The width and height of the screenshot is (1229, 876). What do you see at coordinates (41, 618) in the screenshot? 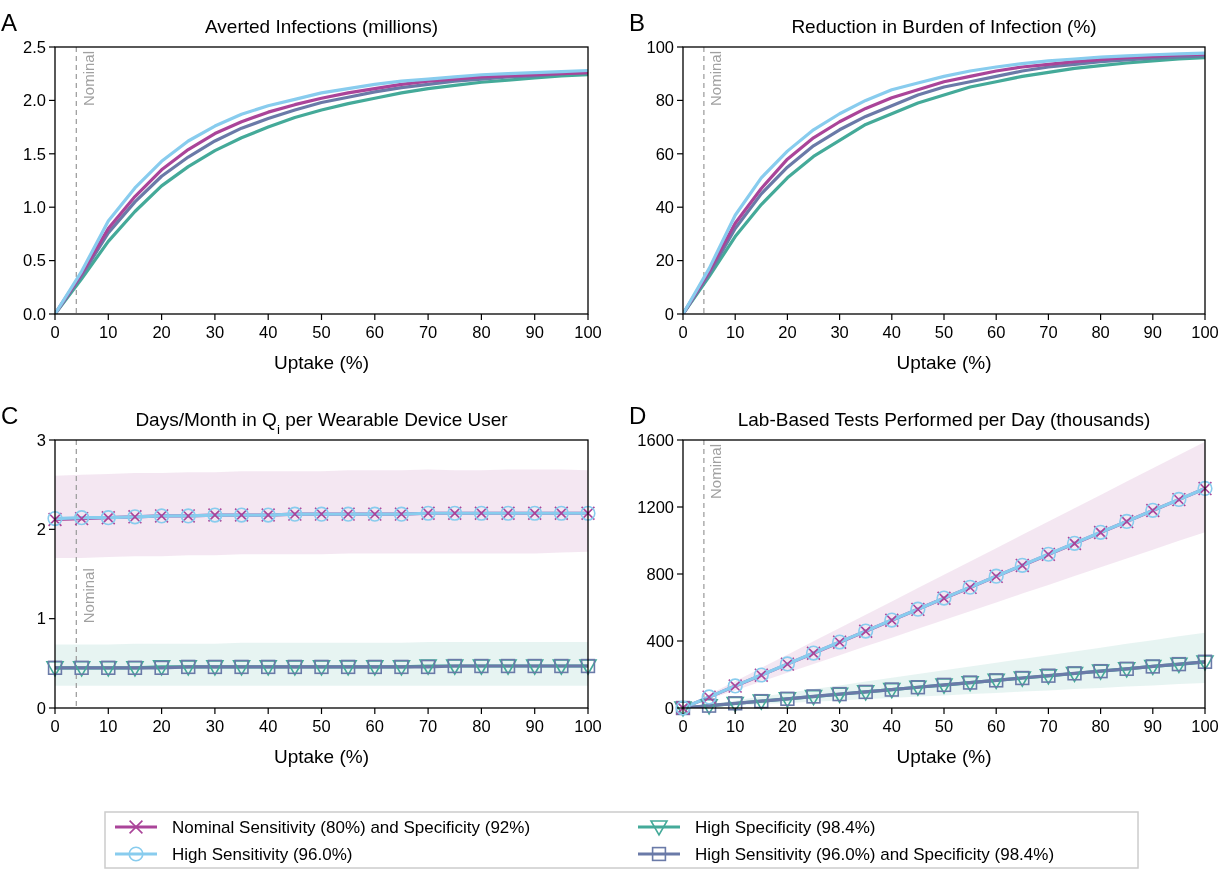
I see `y-tick-label: 1` at bounding box center [41, 618].